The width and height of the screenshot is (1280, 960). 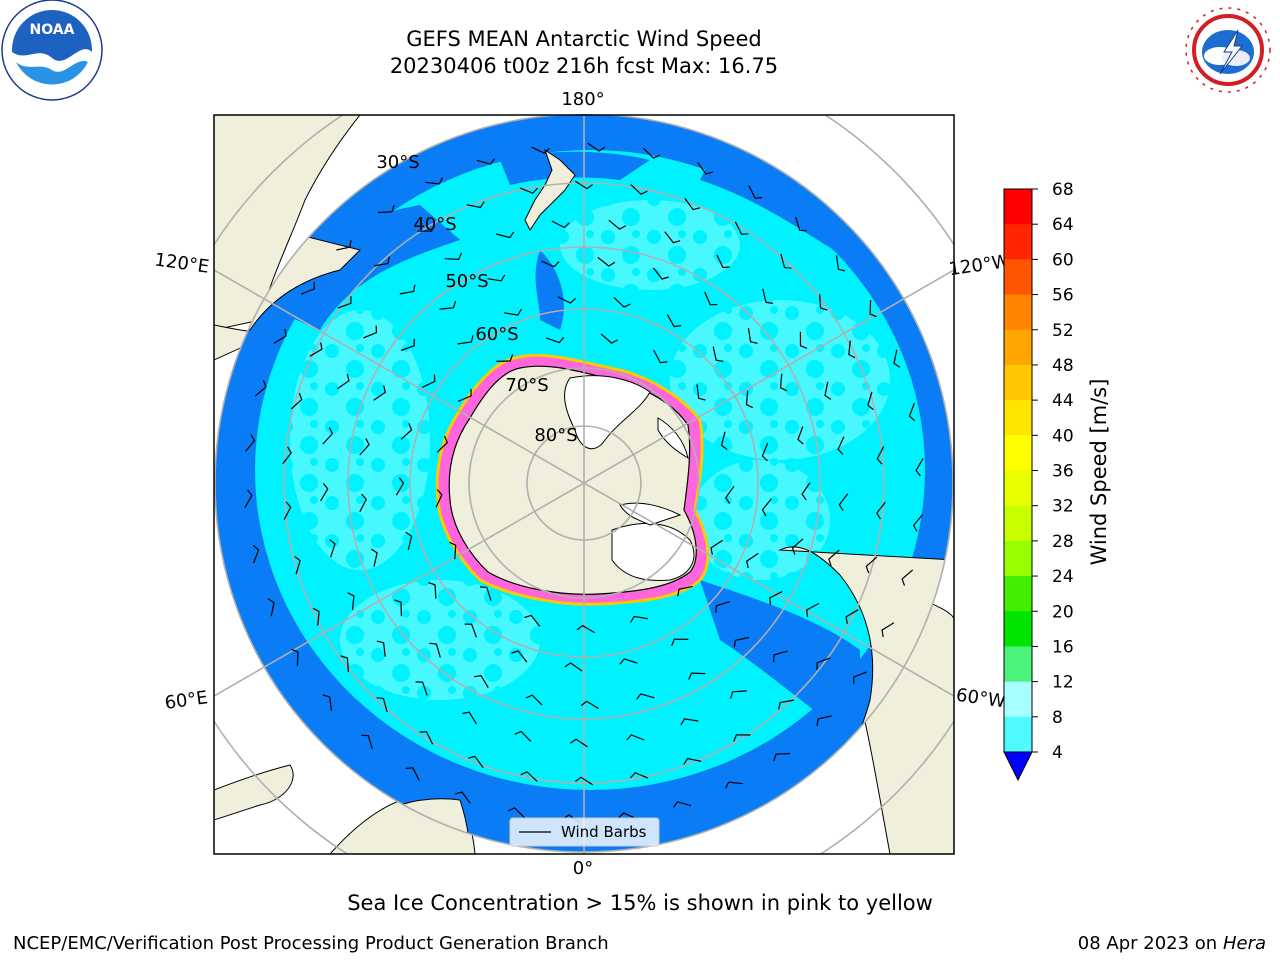 What do you see at coordinates (604, 832) in the screenshot?
I see `legend-wind-barbs: Wind Barbs` at bounding box center [604, 832].